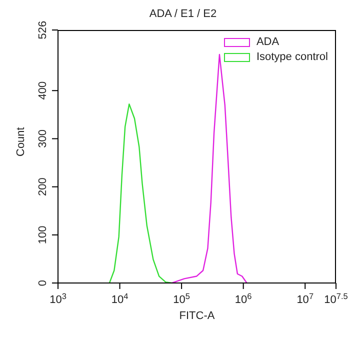 Image resolution: width=358 pixels, height=361 pixels. I want to click on legend-label: Isotype control, so click(292, 57).